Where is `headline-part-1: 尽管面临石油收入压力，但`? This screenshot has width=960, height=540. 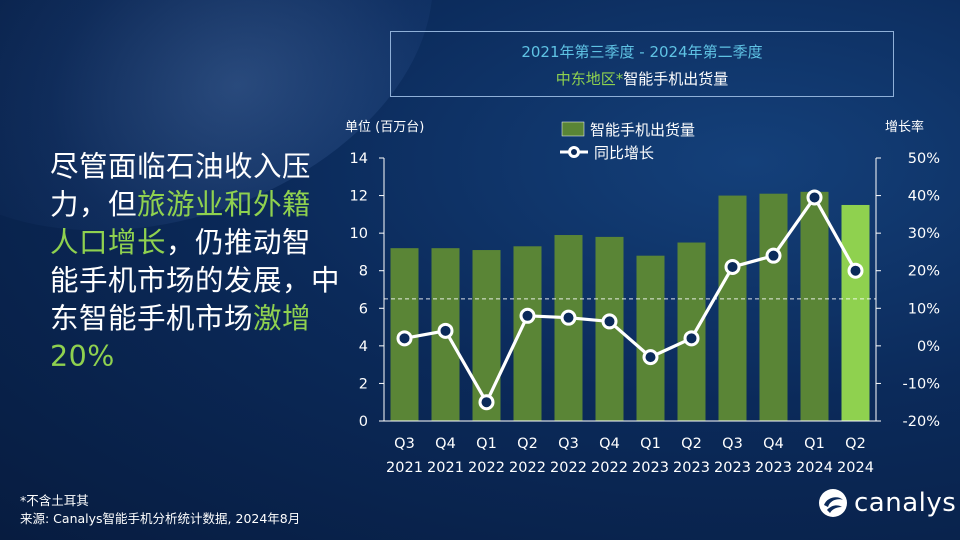 headline-part-1: 尽管面临石油收入压力，但 is located at coordinates (181, 185).